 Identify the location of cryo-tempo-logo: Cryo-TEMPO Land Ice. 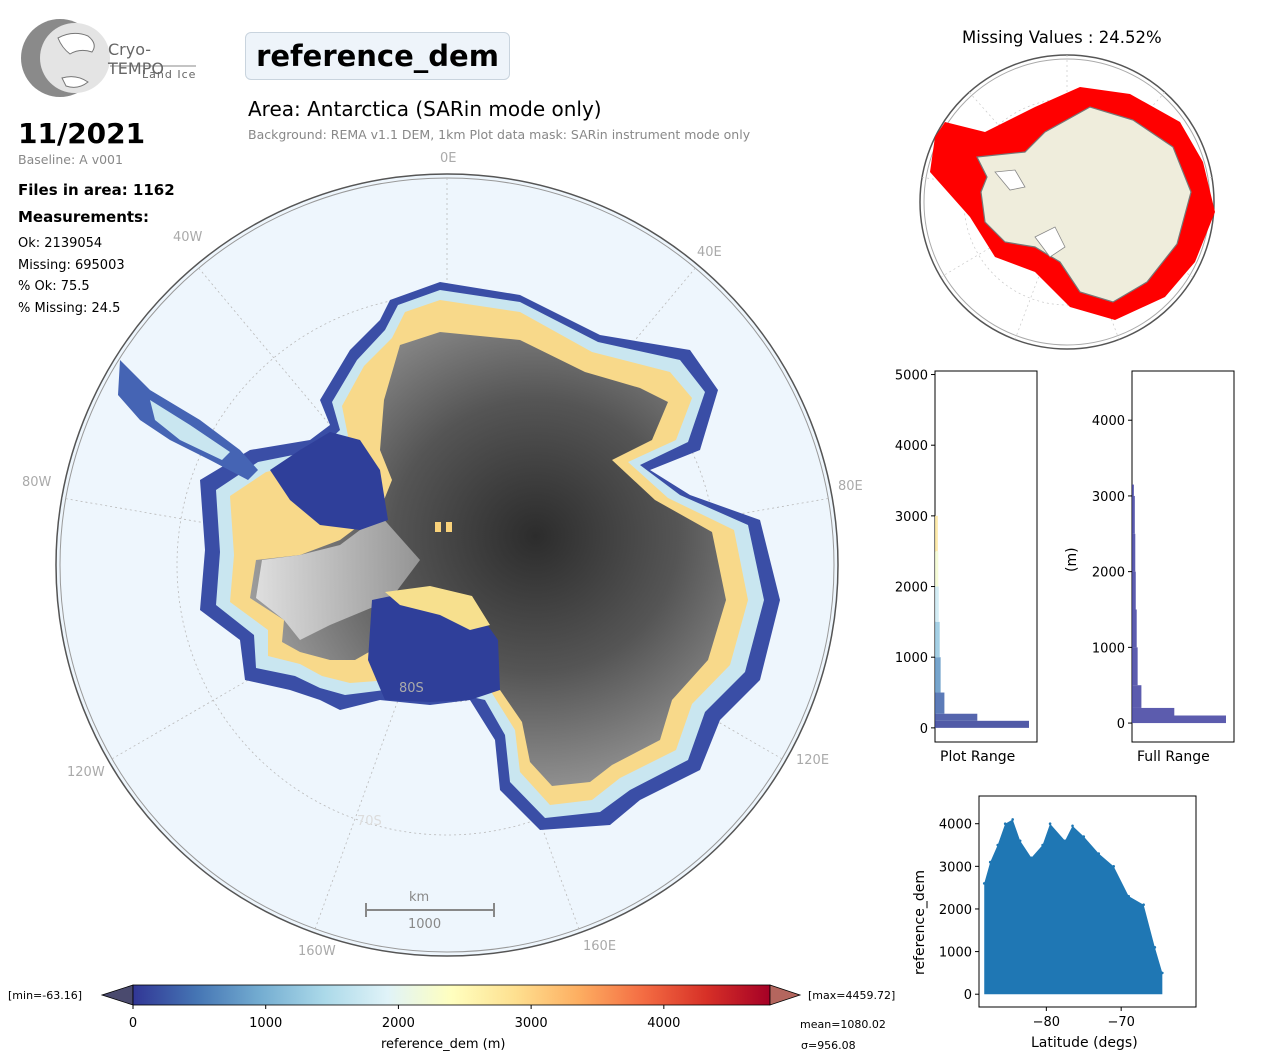
(110, 59).